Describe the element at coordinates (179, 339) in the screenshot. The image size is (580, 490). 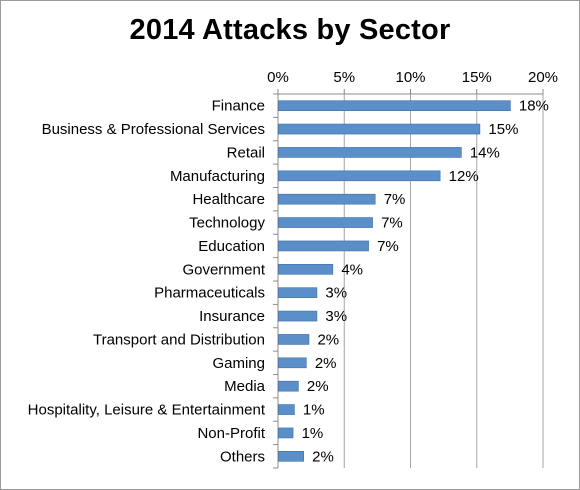
I see `category-label: Transport and Distribution` at that location.